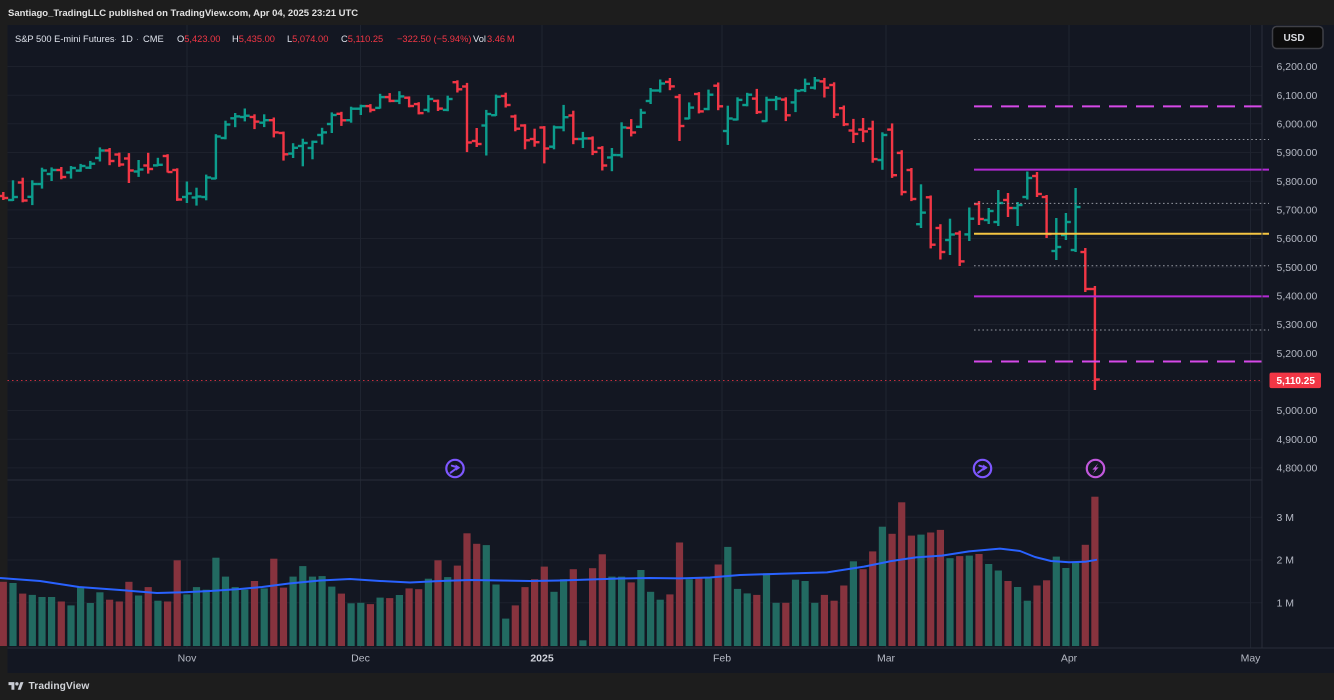  What do you see at coordinates (65, 39) in the screenshot?
I see `svg-text: S&P 500 E-mini Futures` at bounding box center [65, 39].